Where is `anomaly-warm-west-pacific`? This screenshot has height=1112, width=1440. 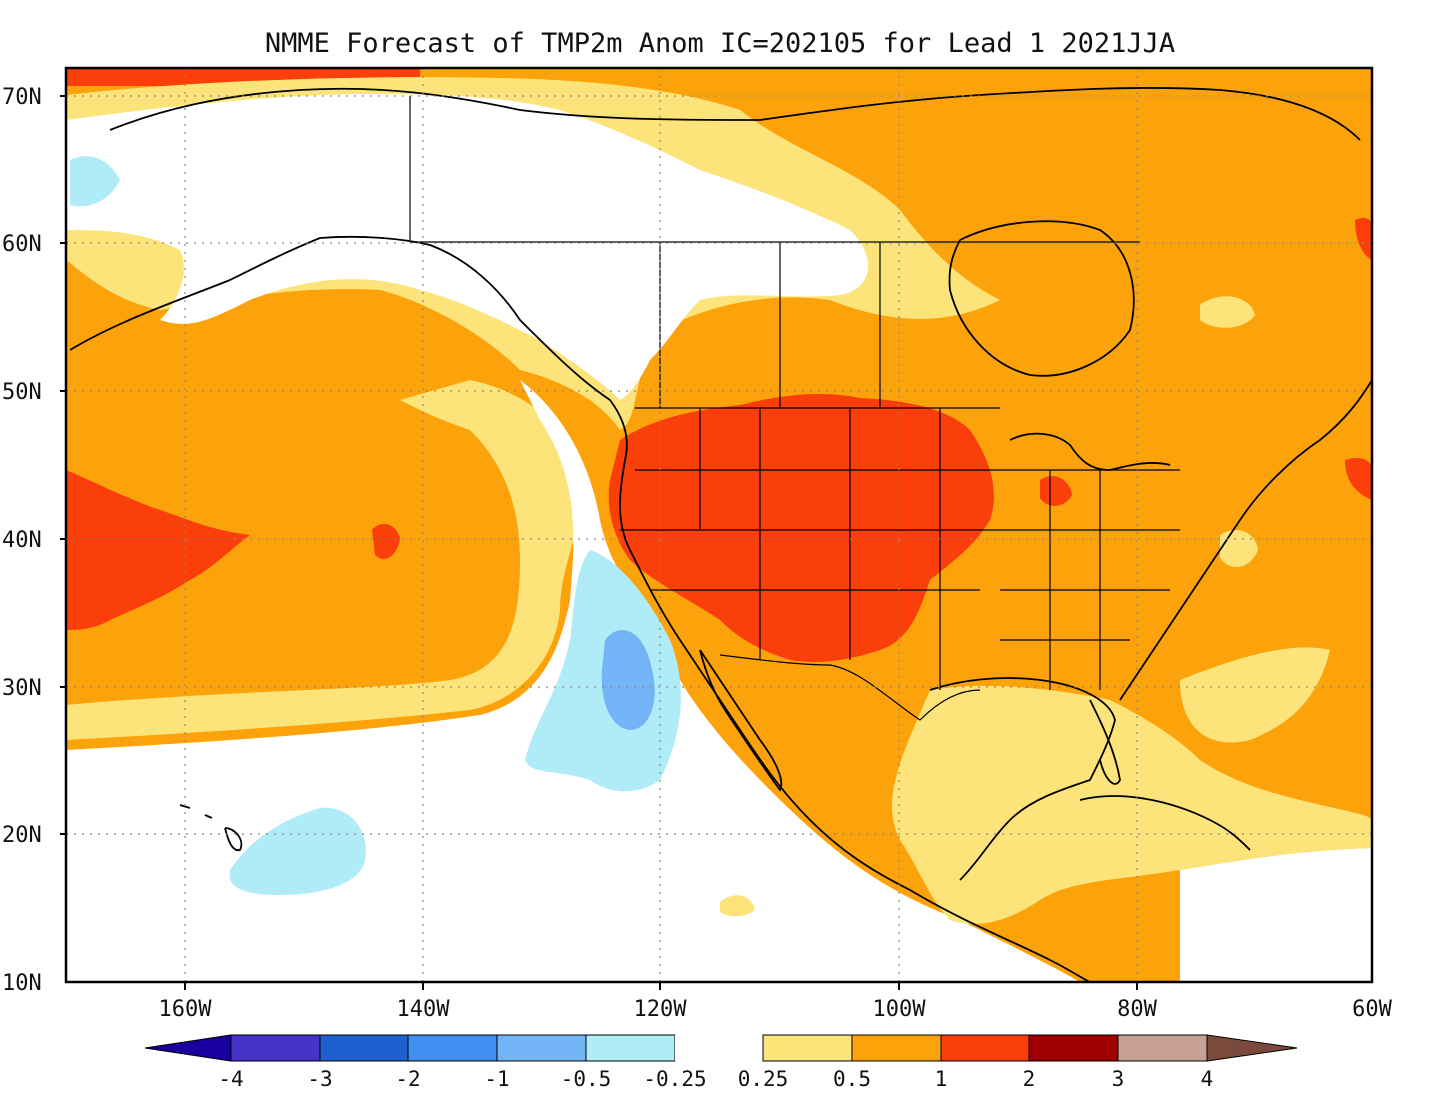 anomaly-warm-west-pacific is located at coordinates (158, 550).